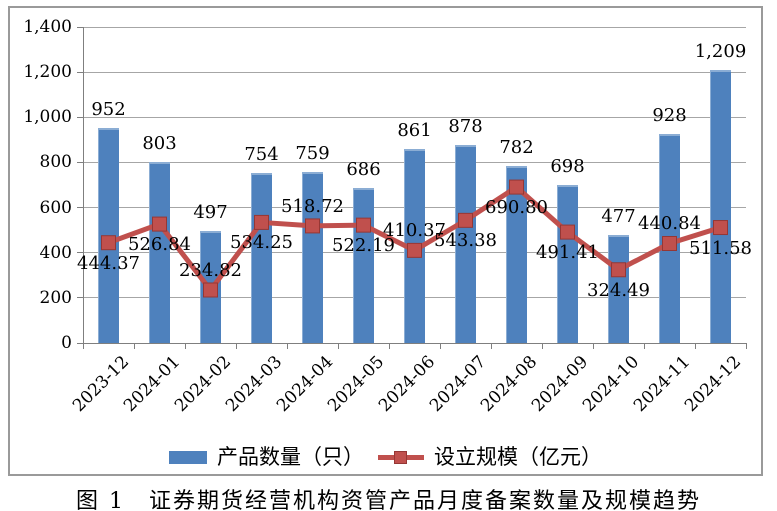 This screenshot has width=777, height=511. Describe the element at coordinates (516, 148) in the screenshot. I see `bar-value-label: 782` at that location.